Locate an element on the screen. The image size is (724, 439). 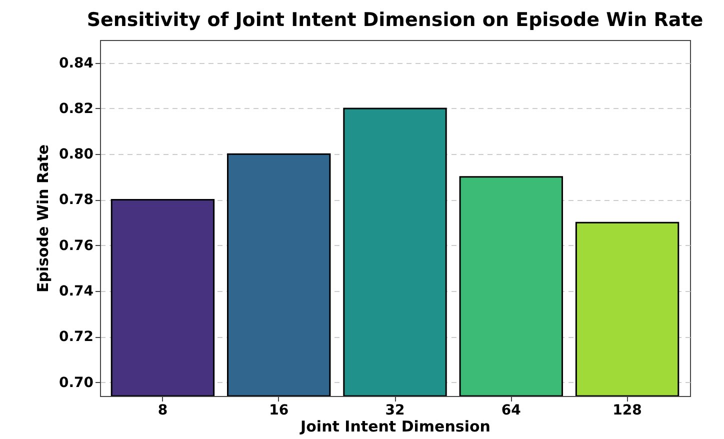
x-axis-title: Joint Intent Dimension is located at coordinates (395, 427).